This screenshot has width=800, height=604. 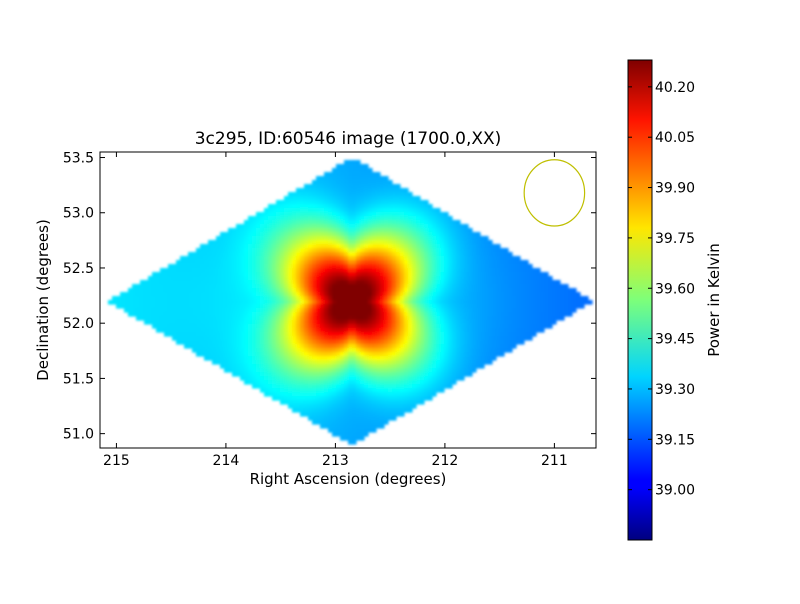 I want to click on x-tick-label: 215, so click(x=116, y=461).